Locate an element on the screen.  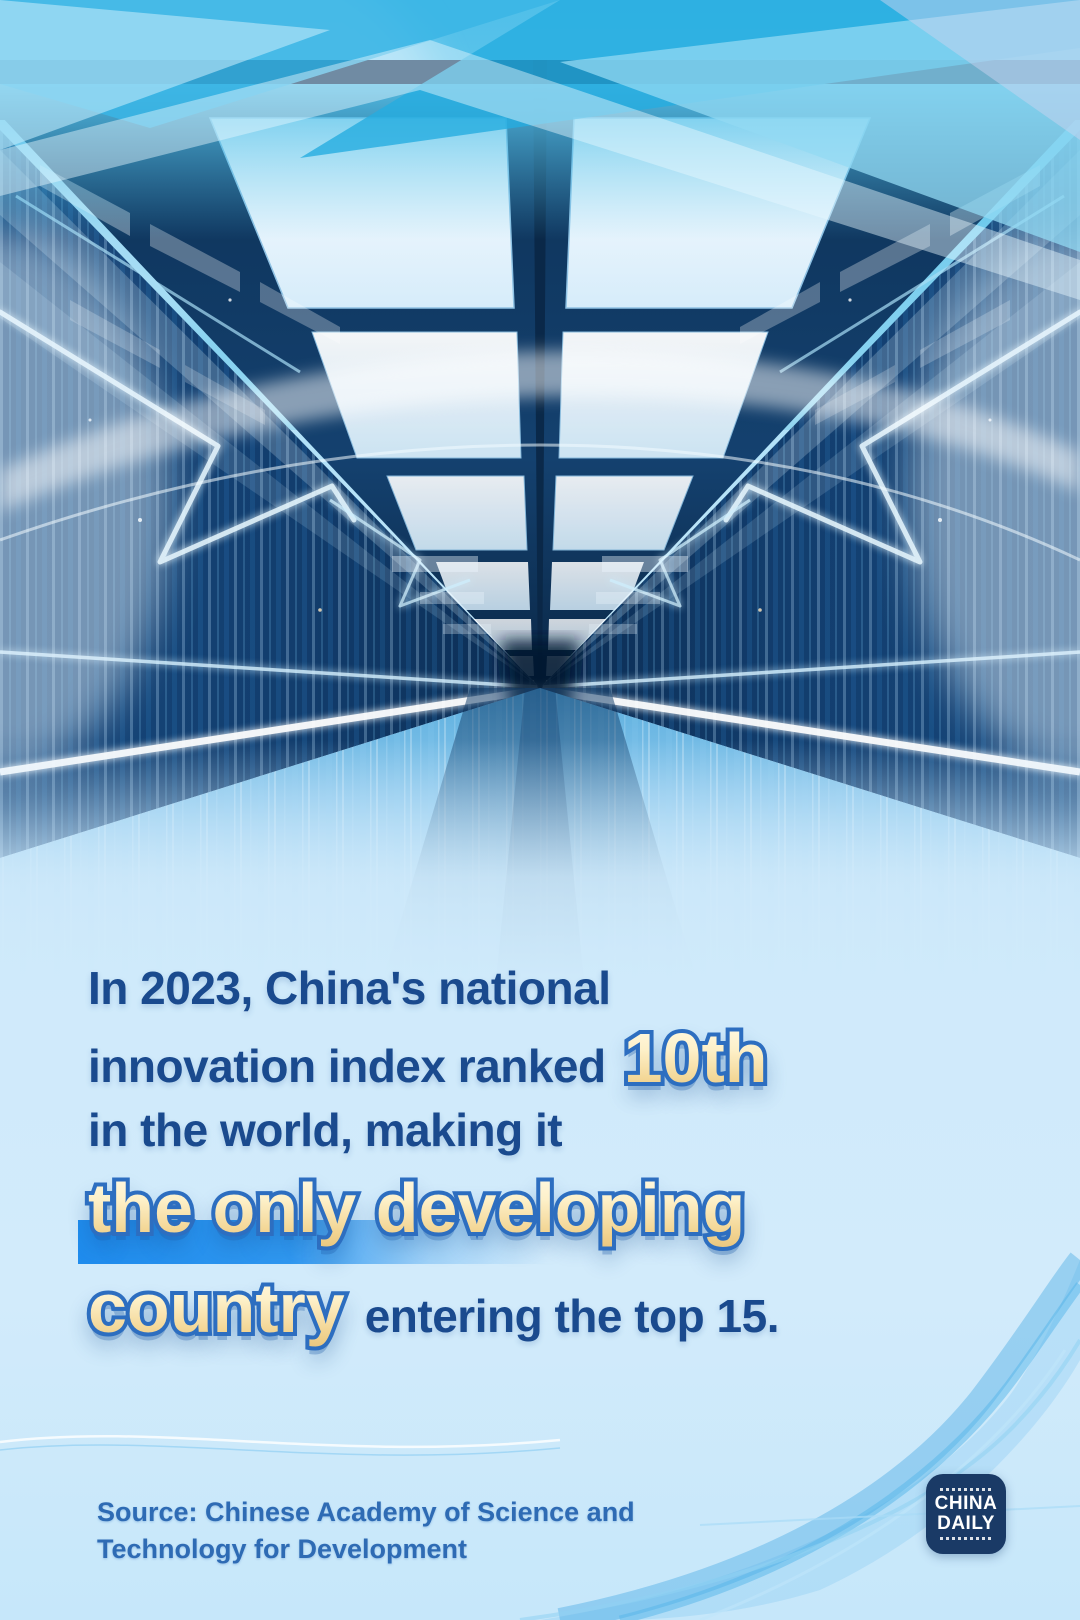
headline-line-2: innovation index ranked 10th 10th is located at coordinates (558, 1058).